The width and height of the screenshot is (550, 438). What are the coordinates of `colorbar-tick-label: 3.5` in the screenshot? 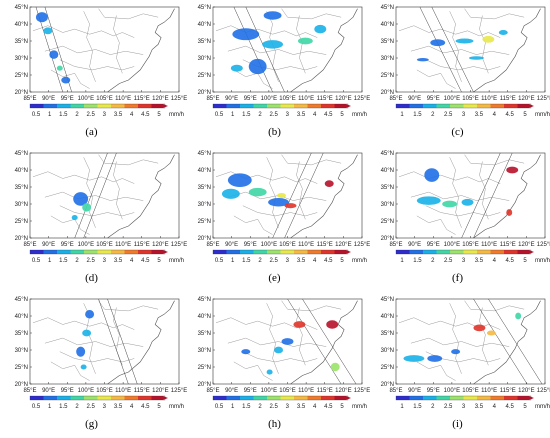 It's located at (479, 115).